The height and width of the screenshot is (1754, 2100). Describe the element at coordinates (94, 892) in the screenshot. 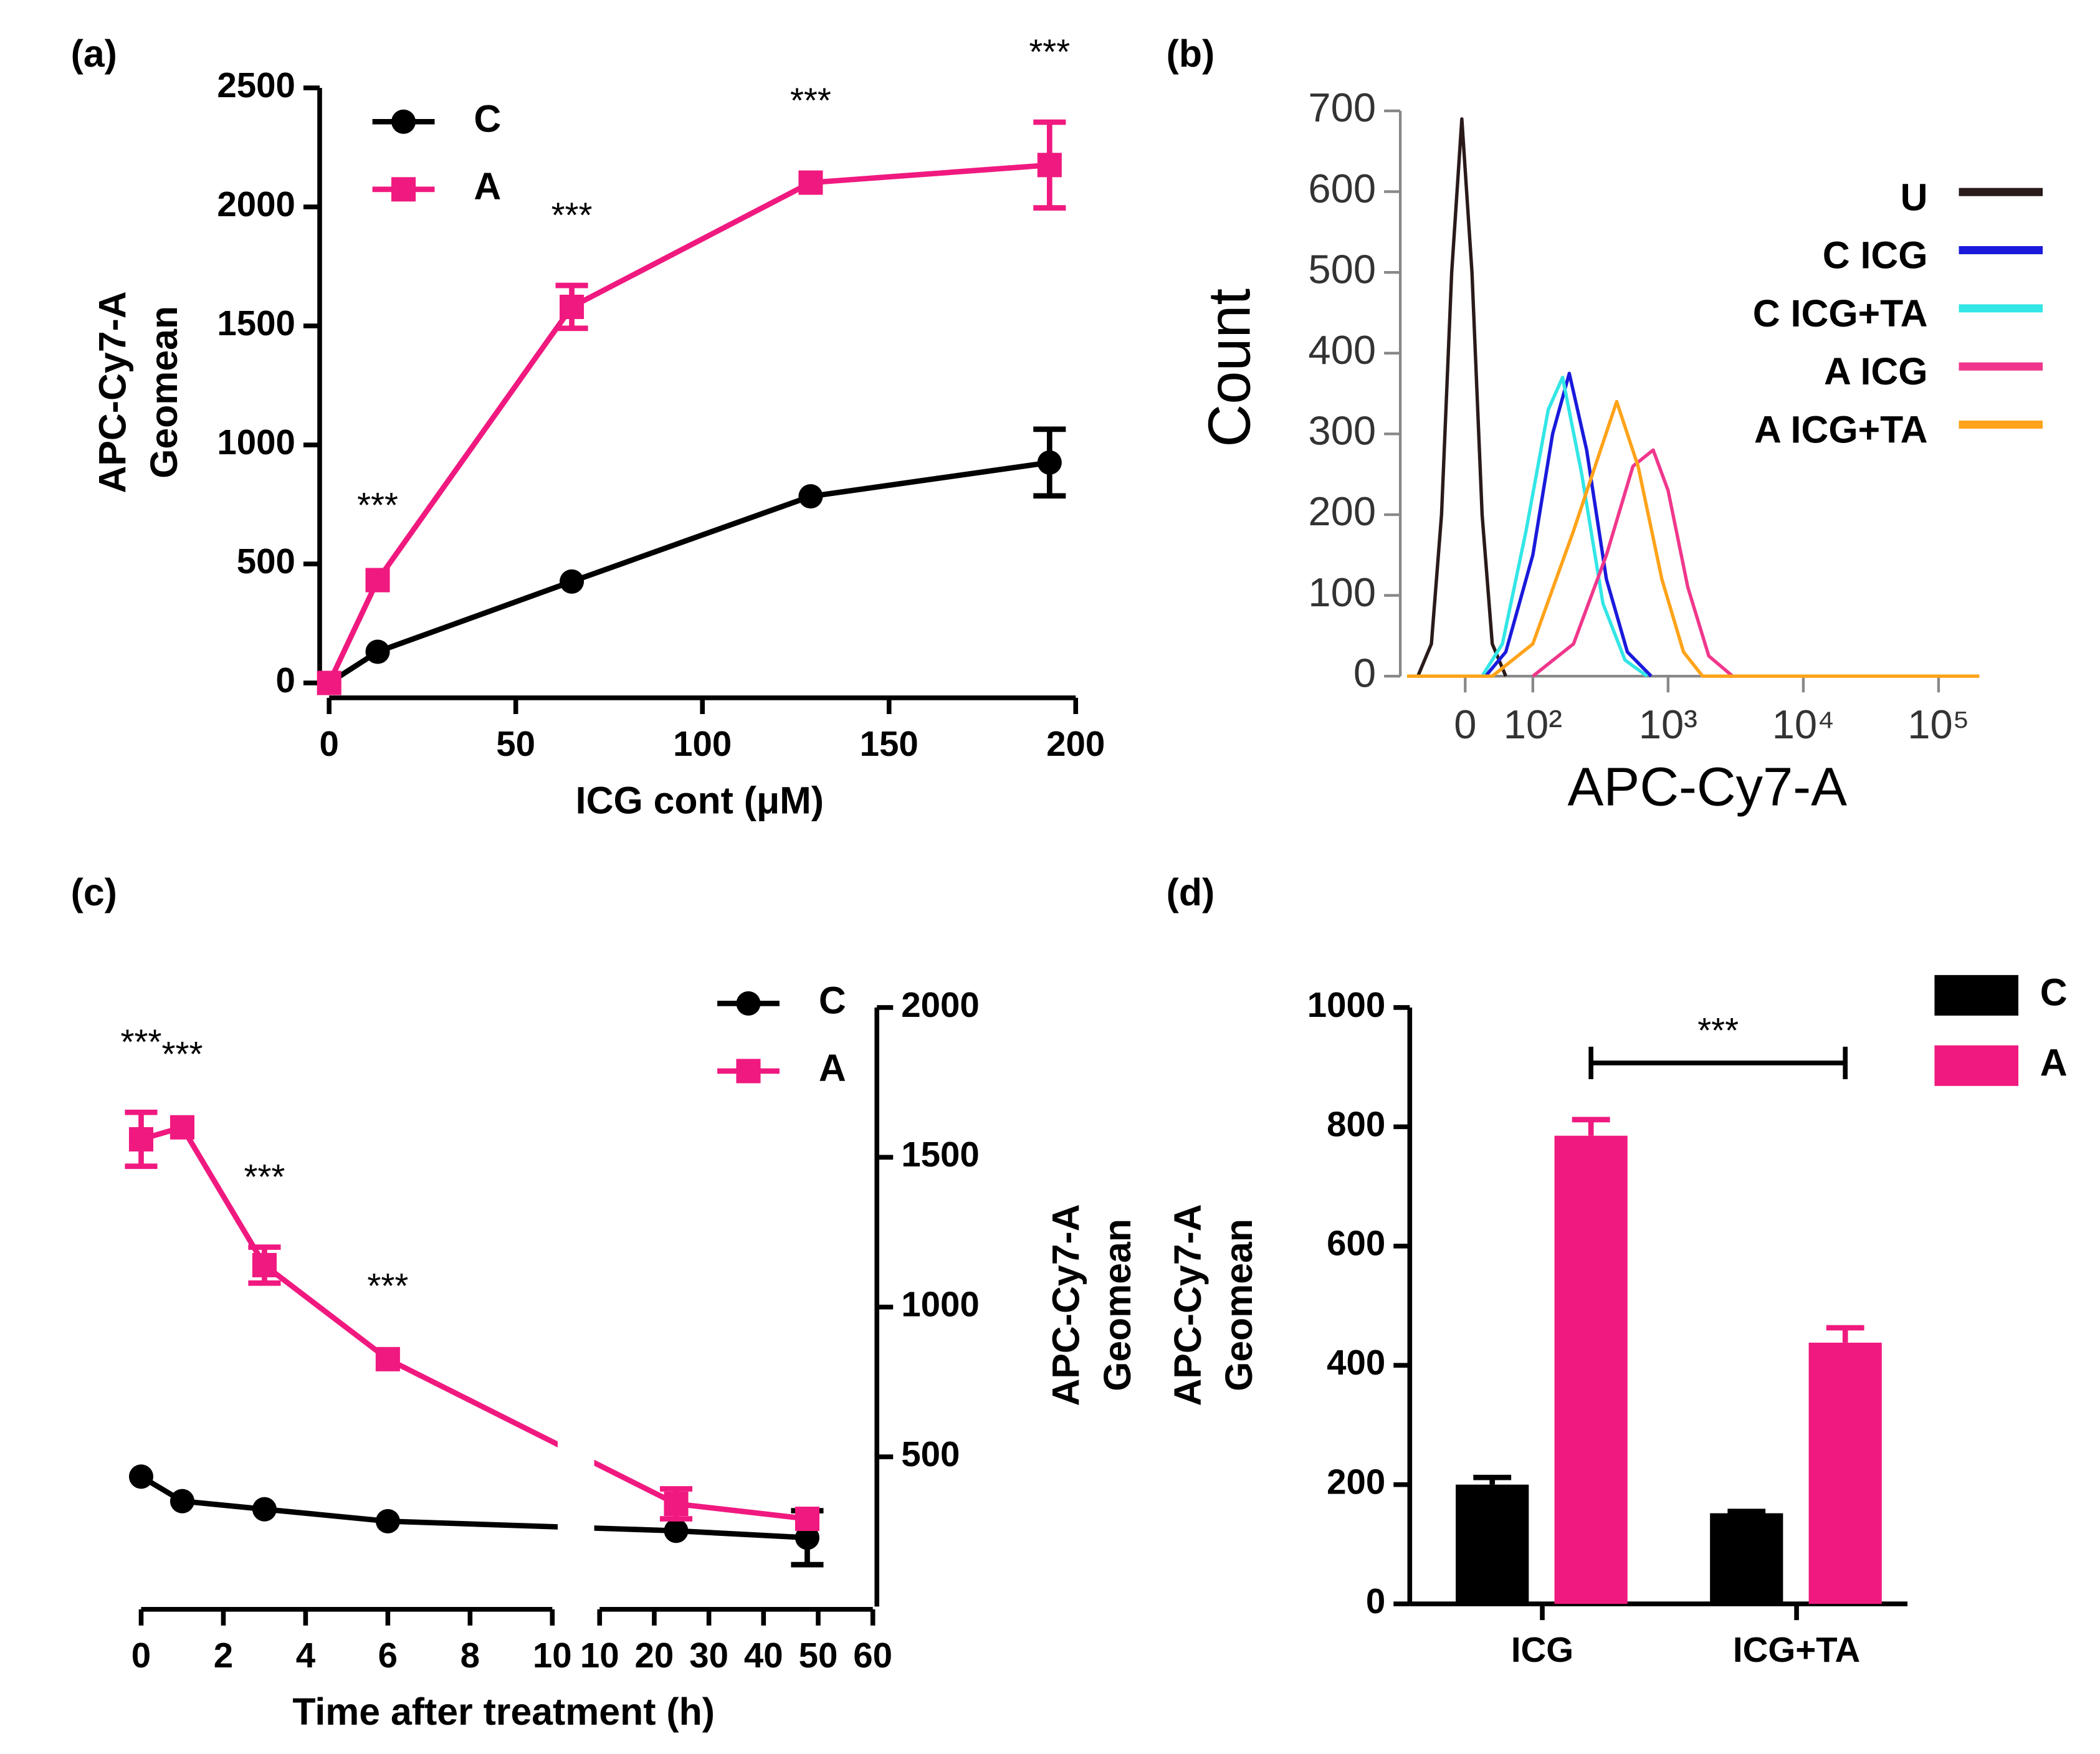

I see `panel-label: (c)` at that location.